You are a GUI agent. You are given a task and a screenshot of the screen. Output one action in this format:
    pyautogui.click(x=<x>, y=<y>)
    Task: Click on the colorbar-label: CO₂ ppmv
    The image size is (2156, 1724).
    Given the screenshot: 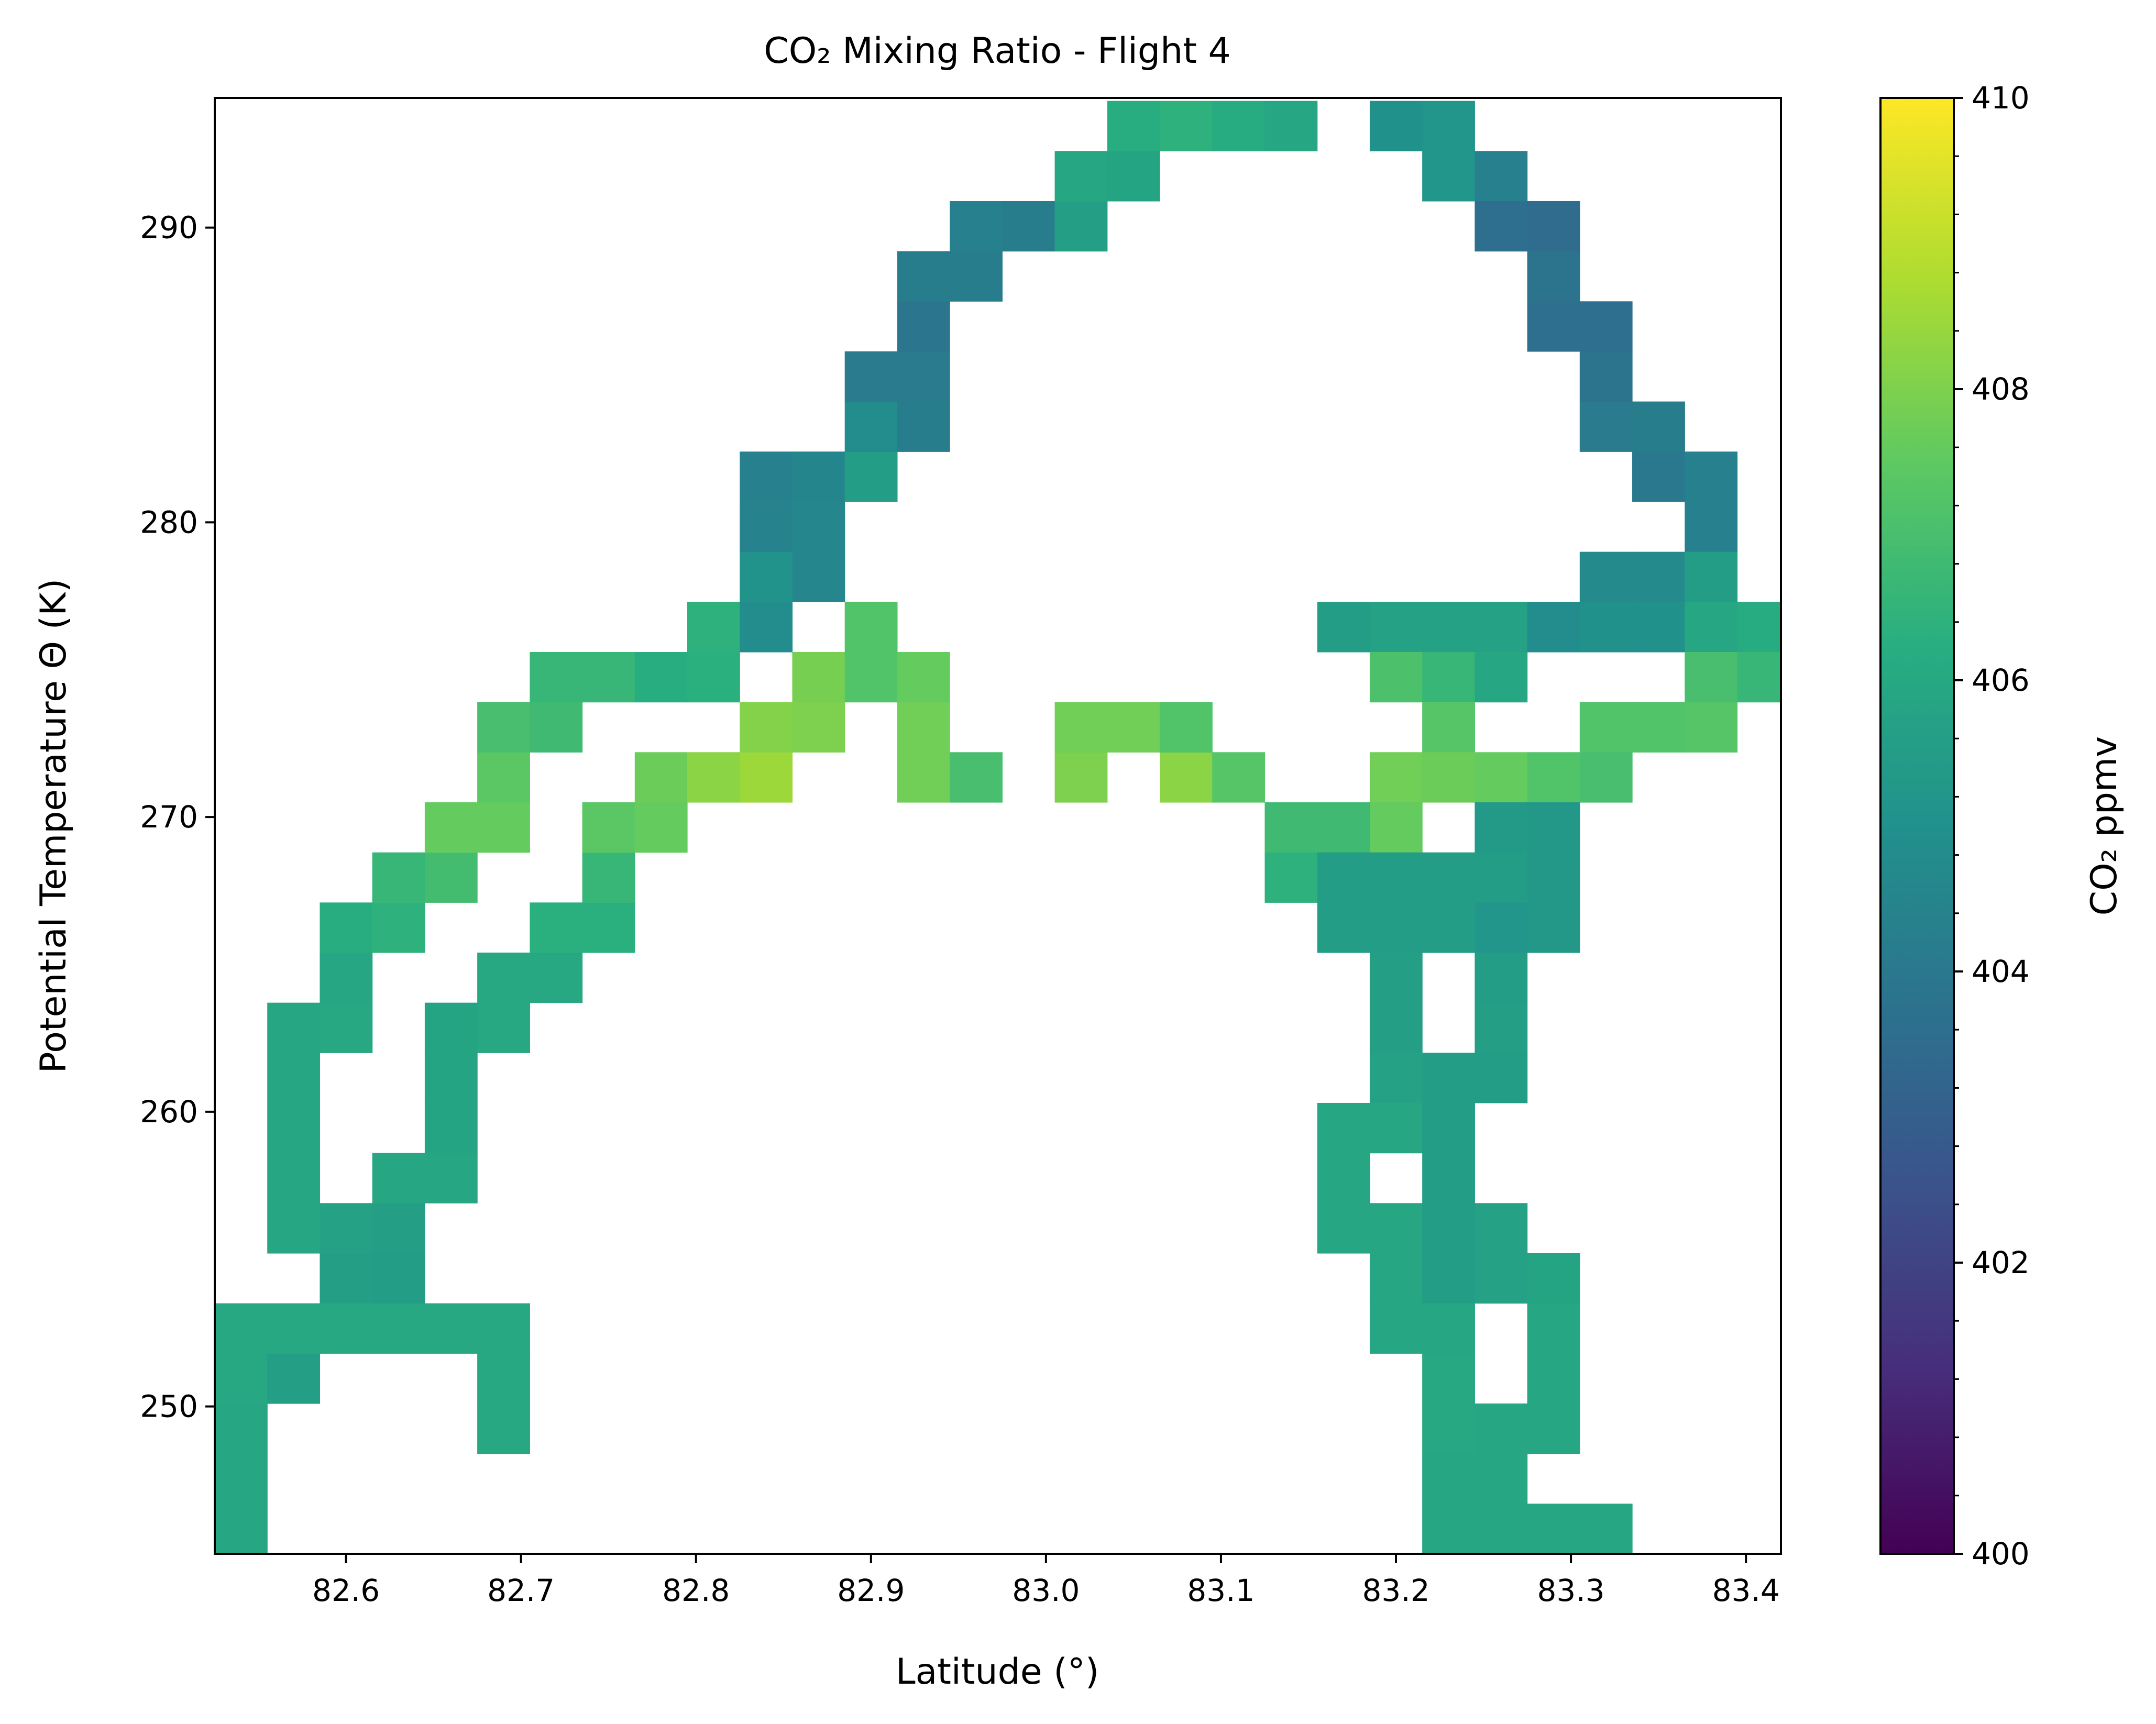 What is the action you would take?
    pyautogui.click(x=2105, y=826)
    